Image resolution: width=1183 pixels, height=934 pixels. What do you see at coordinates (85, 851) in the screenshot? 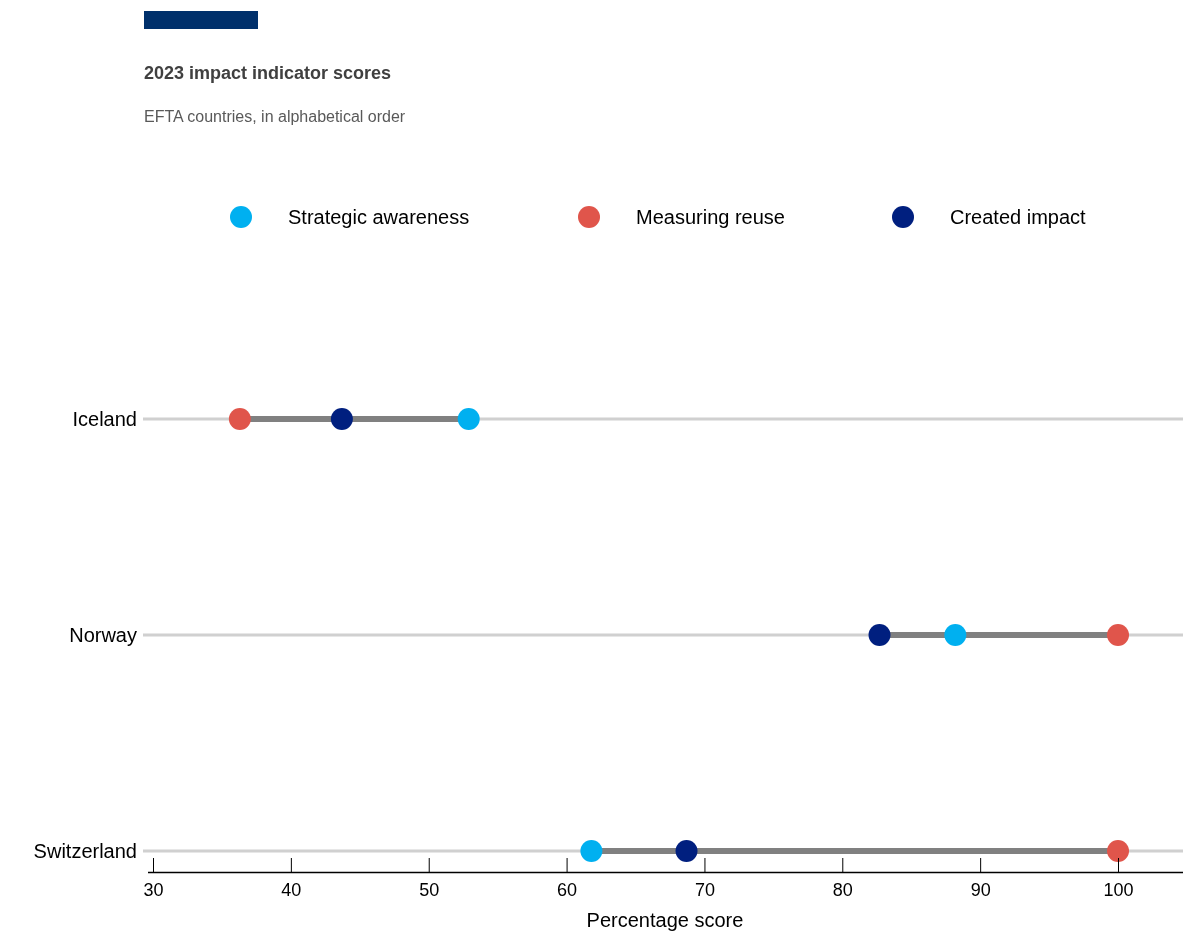
I see `y-tick-label: Switzerland` at bounding box center [85, 851].